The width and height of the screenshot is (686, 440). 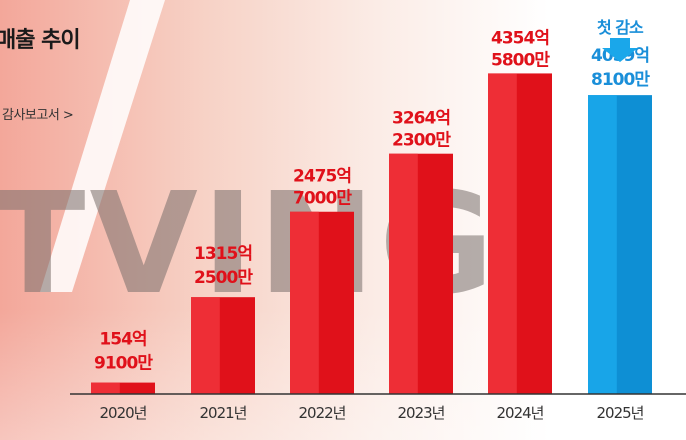 What do you see at coordinates (520, 38) in the screenshot?
I see `value-label-line1-4: 4354억` at bounding box center [520, 38].